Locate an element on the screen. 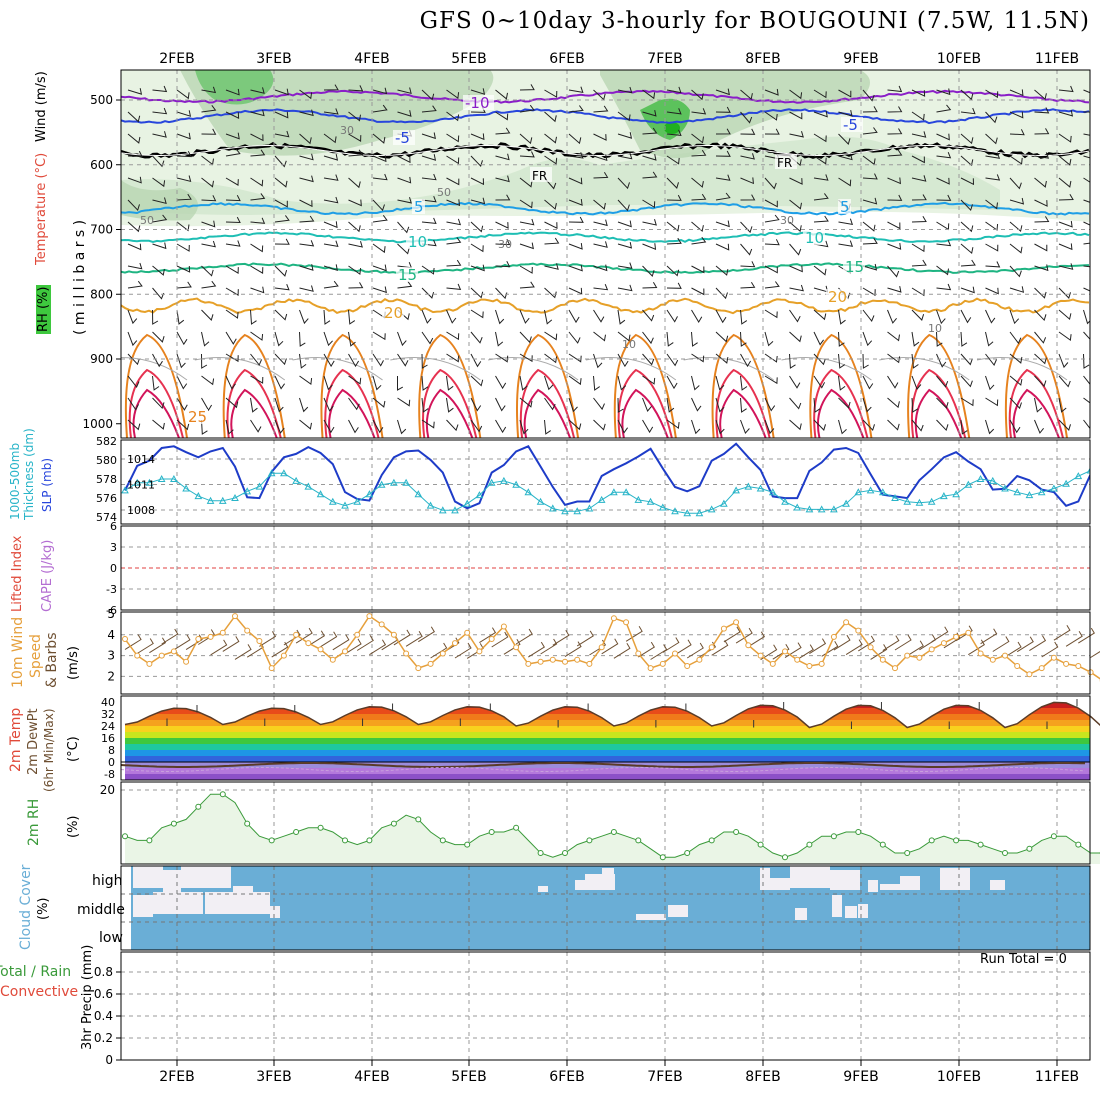  temp-tick-label: -8 is located at coordinates (109, 774).